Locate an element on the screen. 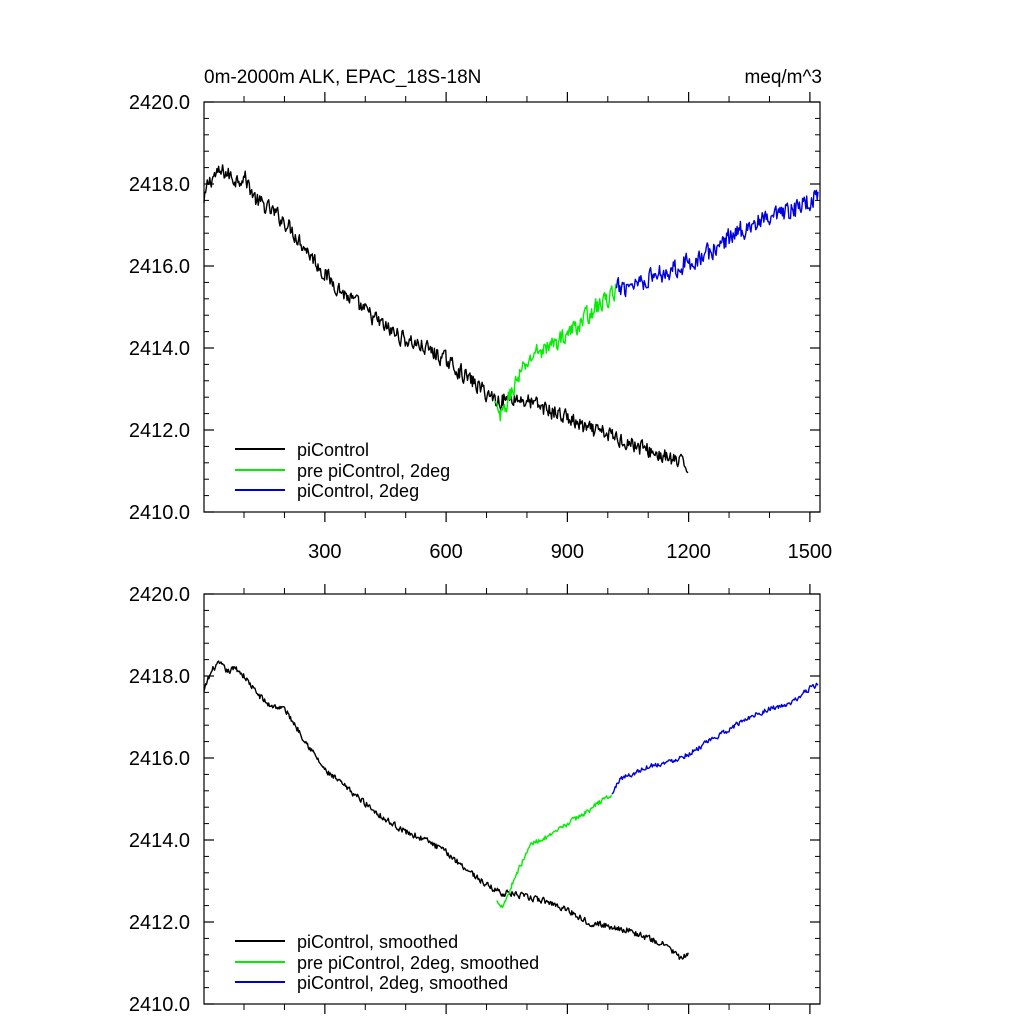 The image size is (1024, 1024). x-tick-label: 900 is located at coordinates (567, 552).